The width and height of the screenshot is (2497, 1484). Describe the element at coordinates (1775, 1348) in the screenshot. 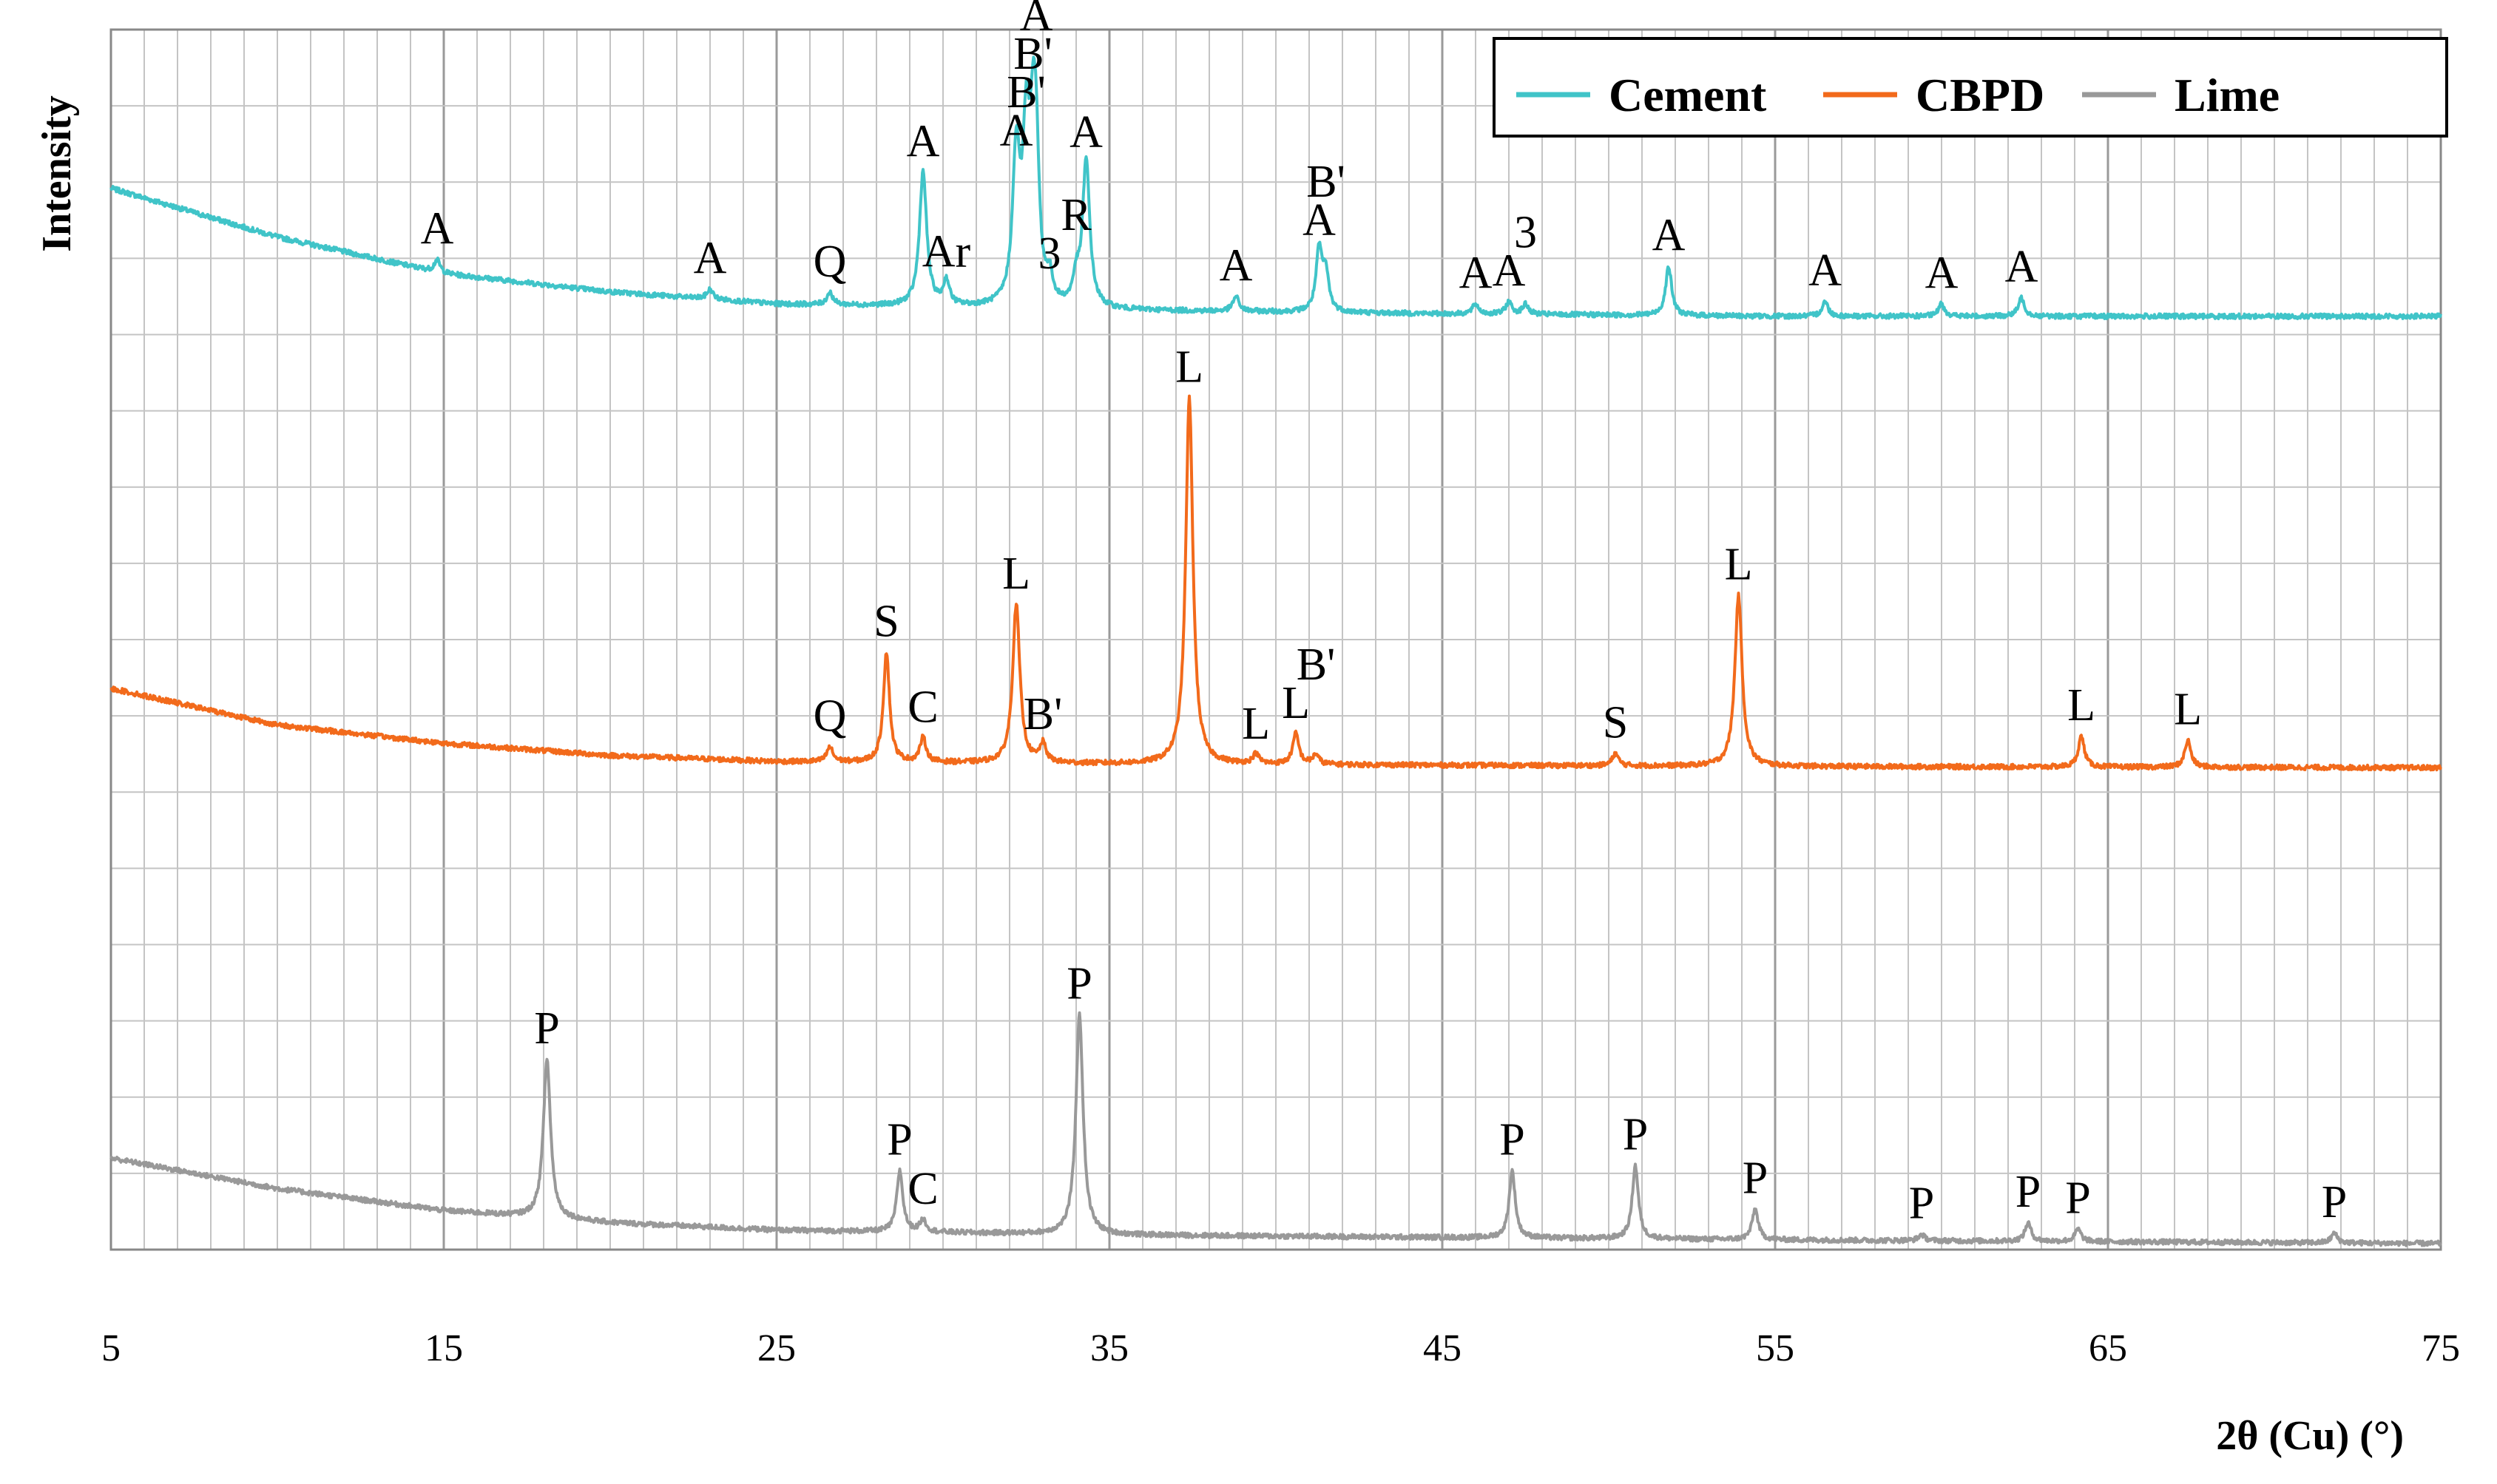

I see `x-tick-label: 55` at that location.